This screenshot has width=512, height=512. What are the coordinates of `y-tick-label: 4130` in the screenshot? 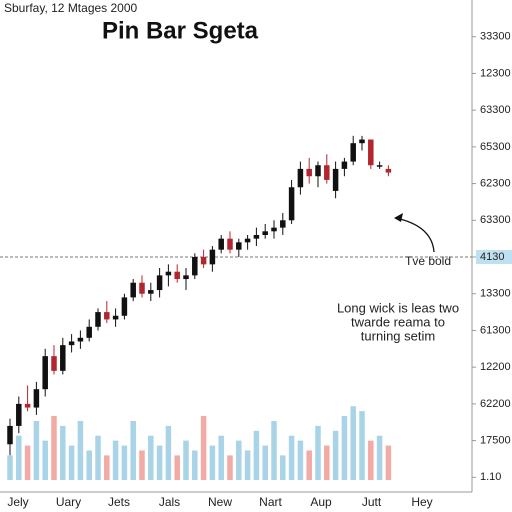 It's located at (492, 257).